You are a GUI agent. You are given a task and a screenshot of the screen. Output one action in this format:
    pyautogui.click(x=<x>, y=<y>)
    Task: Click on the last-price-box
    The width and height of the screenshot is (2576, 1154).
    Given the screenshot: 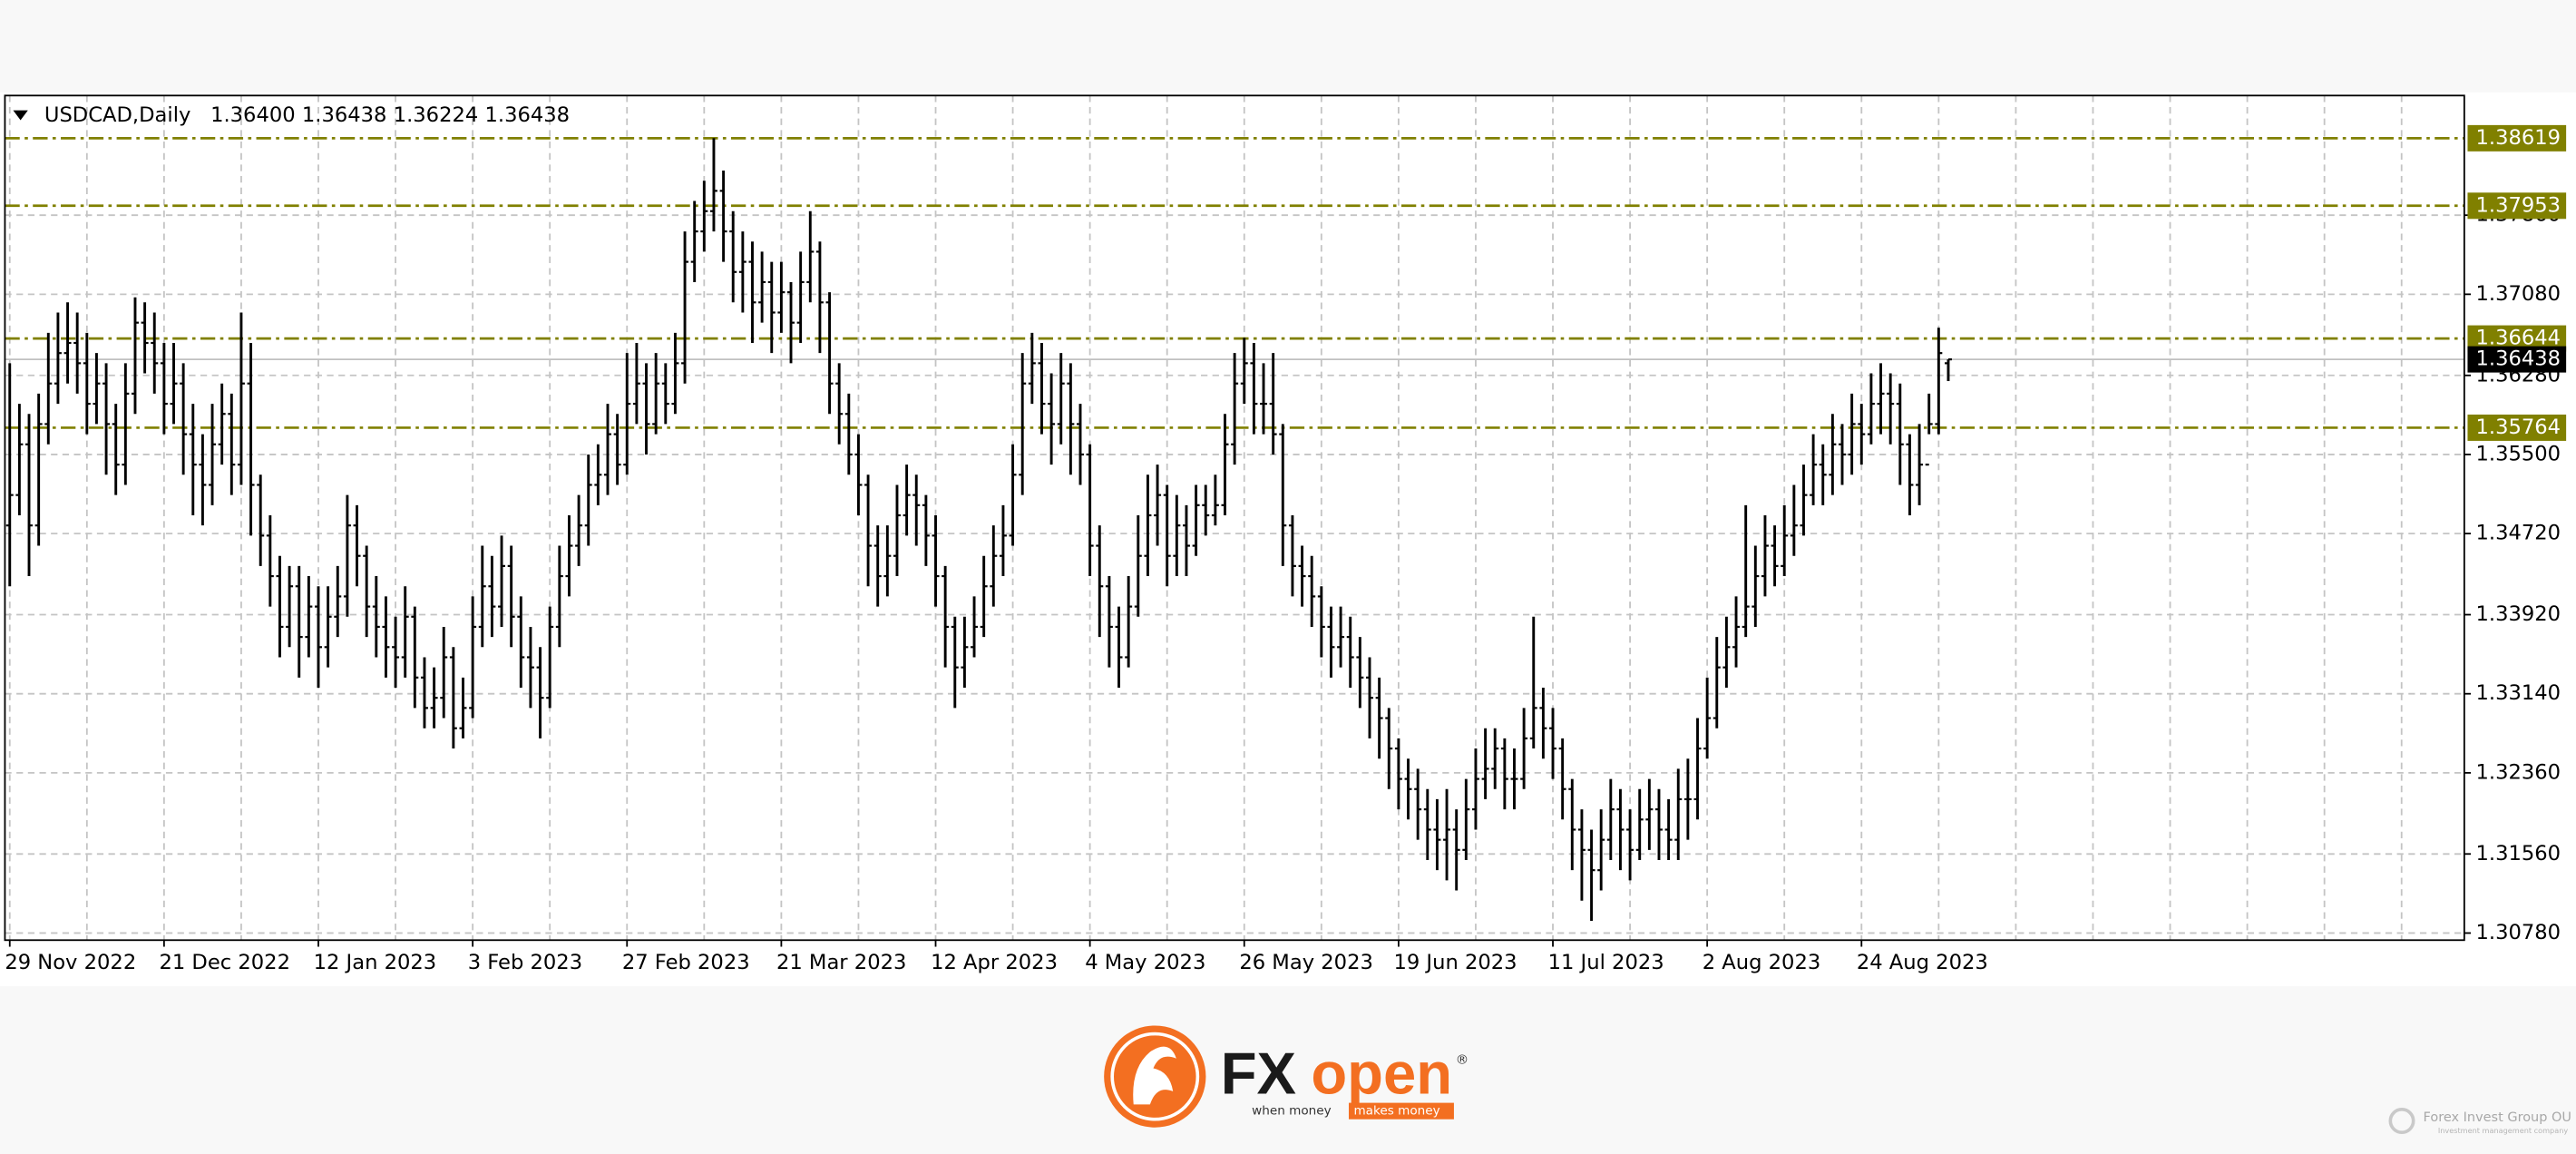 What is the action you would take?
    pyautogui.click(x=2517, y=359)
    